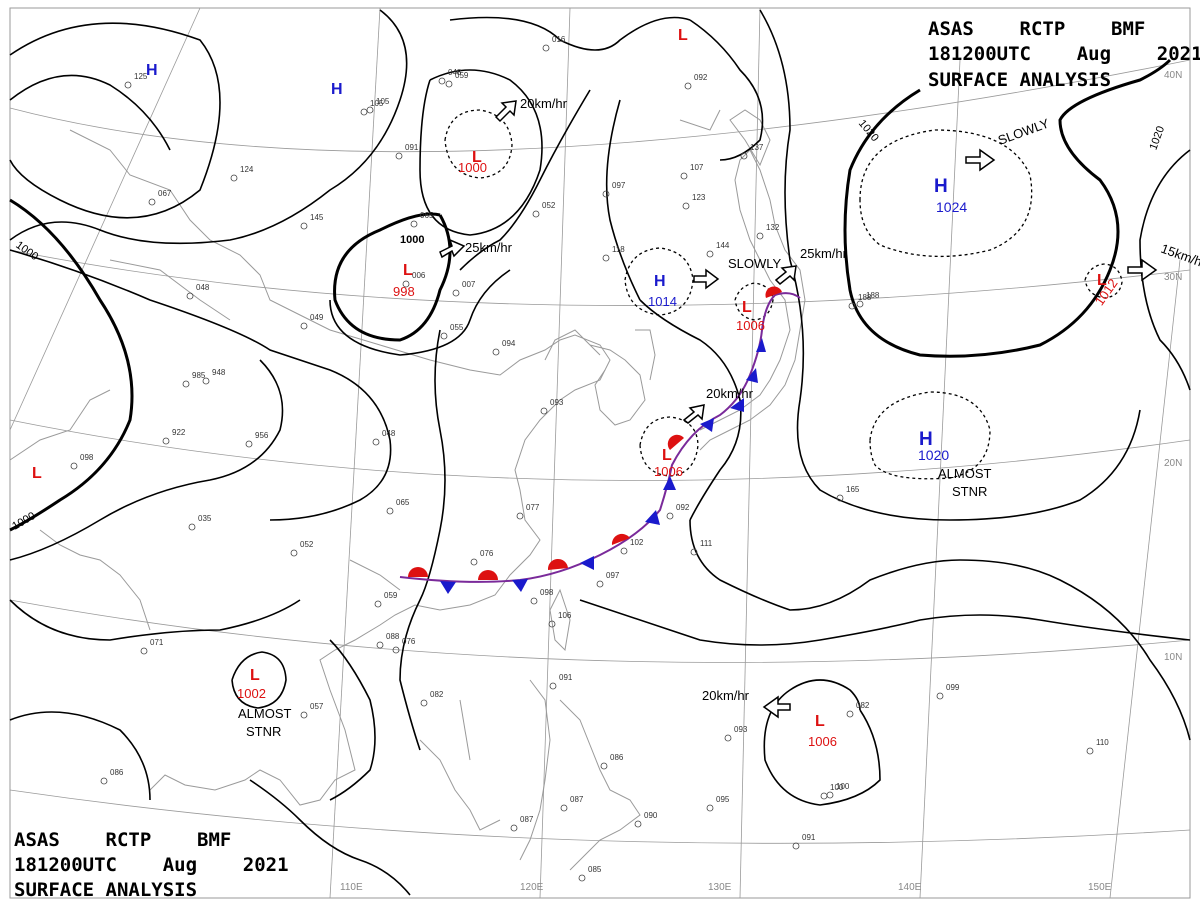 The image size is (1200, 920). What do you see at coordinates (1173, 366) in the screenshot?
I see `latitude-labels: 40N 30N 20N 10N` at bounding box center [1173, 366].